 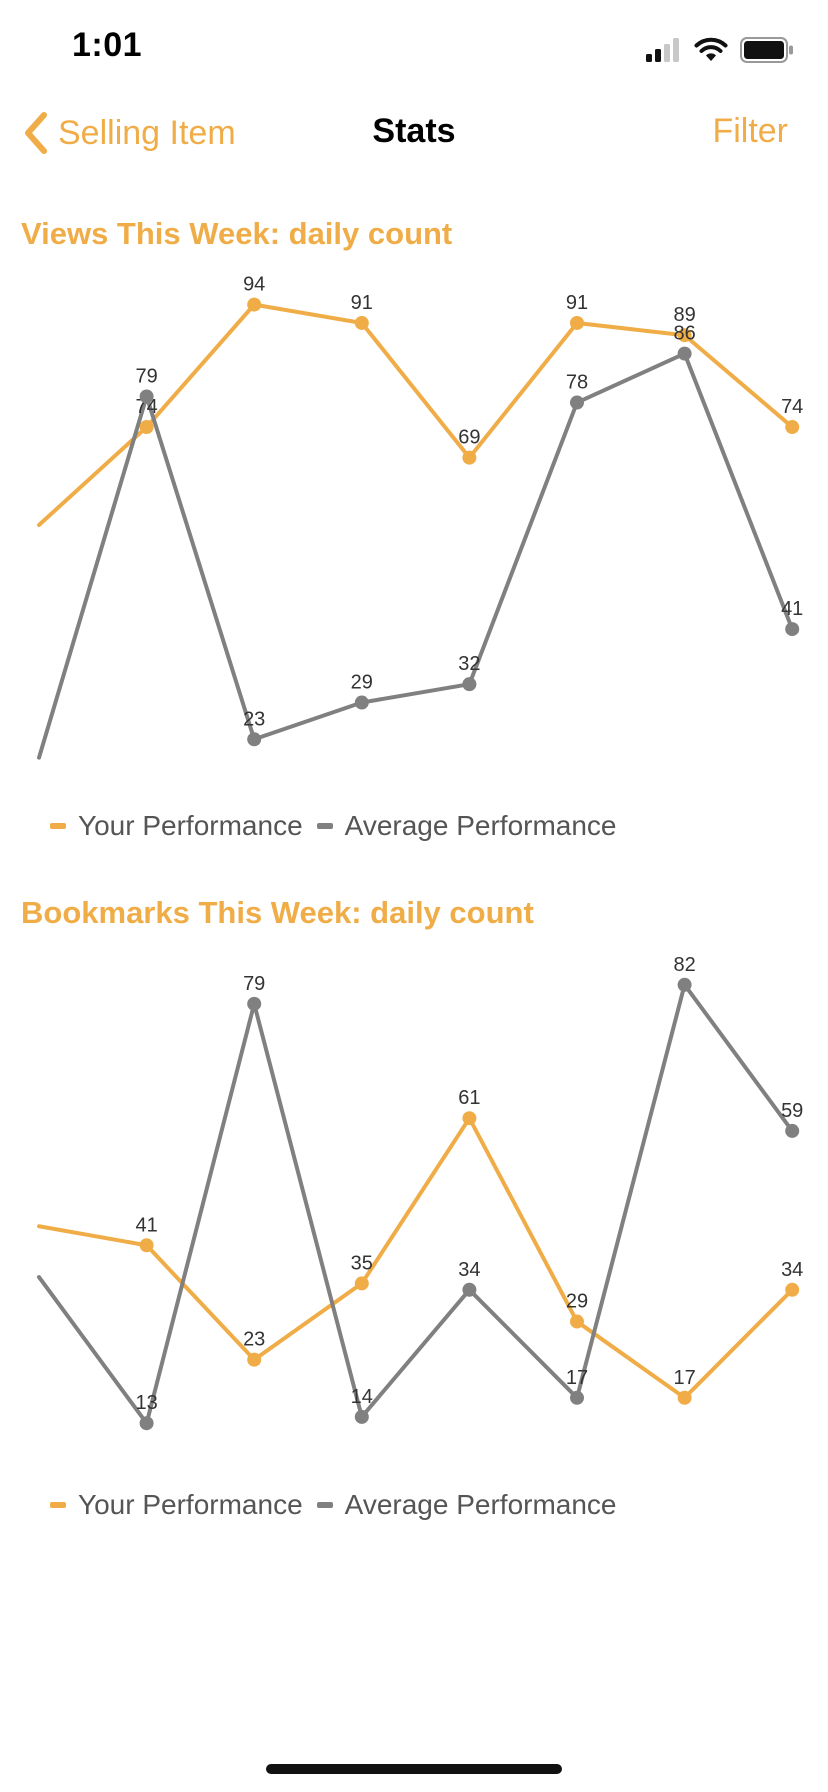 What do you see at coordinates (147, 132) in the screenshot?
I see `back-button-label: Selling Item` at bounding box center [147, 132].